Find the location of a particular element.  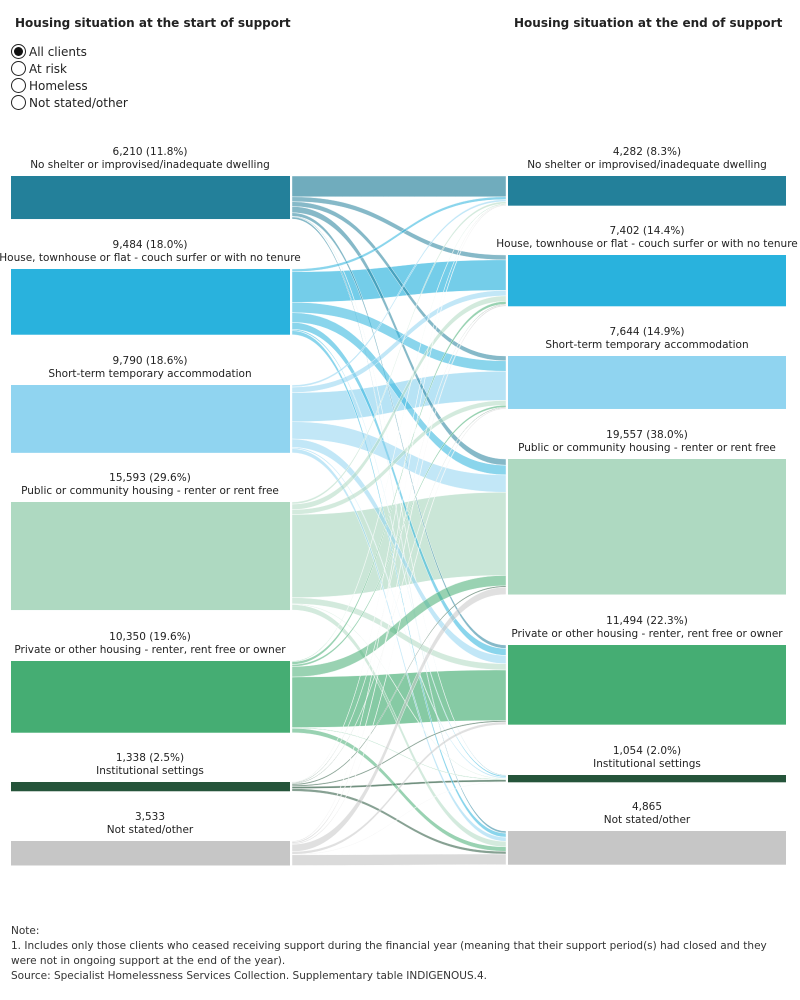

end-node-value: 7,644 (14.9%) is located at coordinates (647, 332).